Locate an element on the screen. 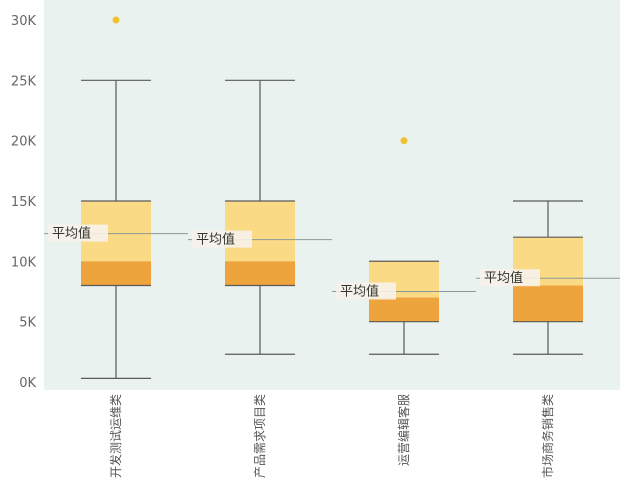  x-axis: 开发测试运维类 产品需求项目类 运营编辑客服 市场商务销售类 is located at coordinates (331, 436).